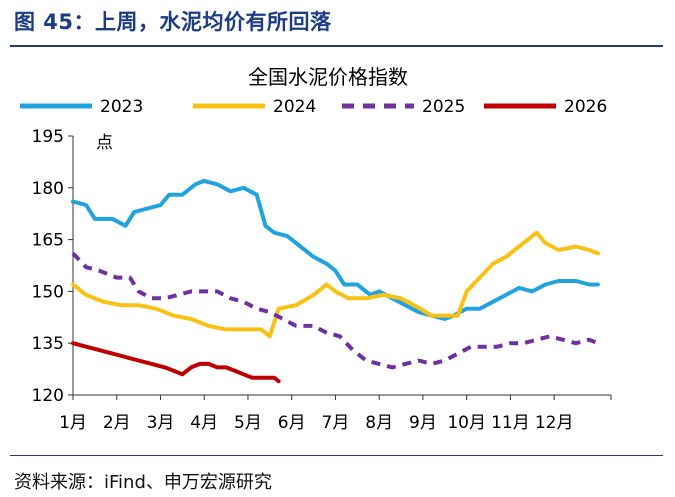 The width and height of the screenshot is (675, 497). Describe the element at coordinates (104, 143) in the screenshot. I see `y-axis-unit-label: 点` at that location.